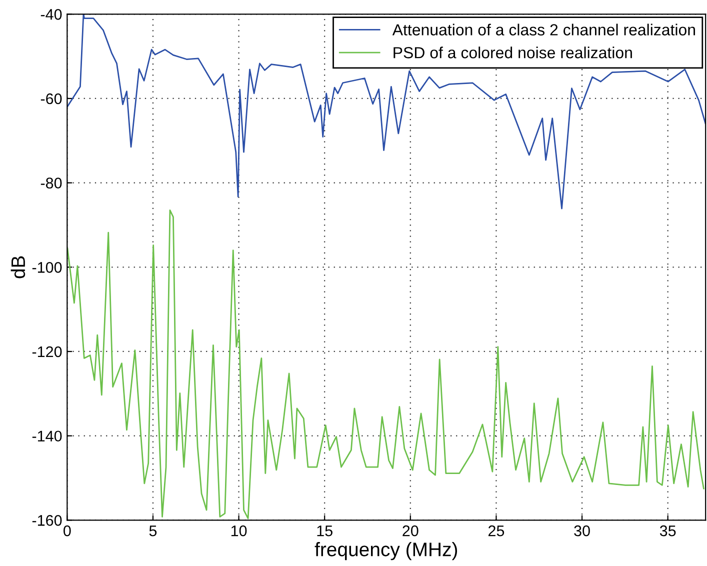 This screenshot has height=566, width=707. I want to click on legend-label: PSD of a colored noise realization, so click(513, 52).